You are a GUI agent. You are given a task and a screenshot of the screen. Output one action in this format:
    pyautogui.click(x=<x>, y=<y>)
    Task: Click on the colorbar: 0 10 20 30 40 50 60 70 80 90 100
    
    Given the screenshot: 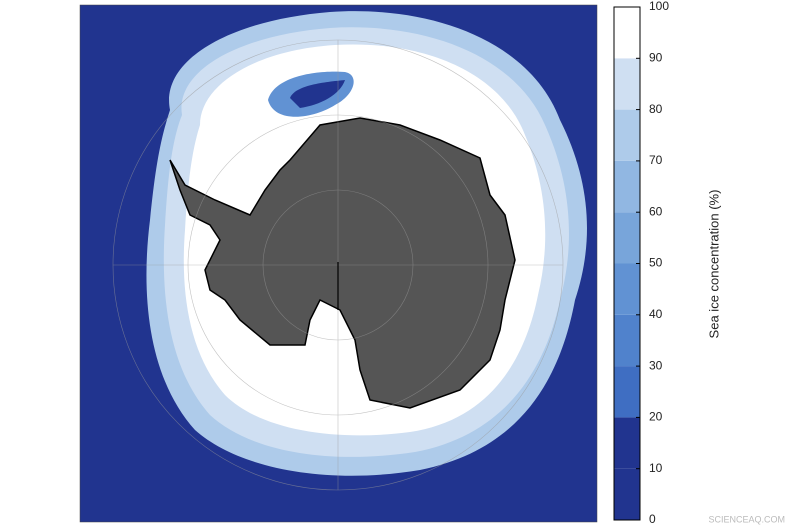 What is the action you would take?
    pyautogui.click(x=641, y=263)
    